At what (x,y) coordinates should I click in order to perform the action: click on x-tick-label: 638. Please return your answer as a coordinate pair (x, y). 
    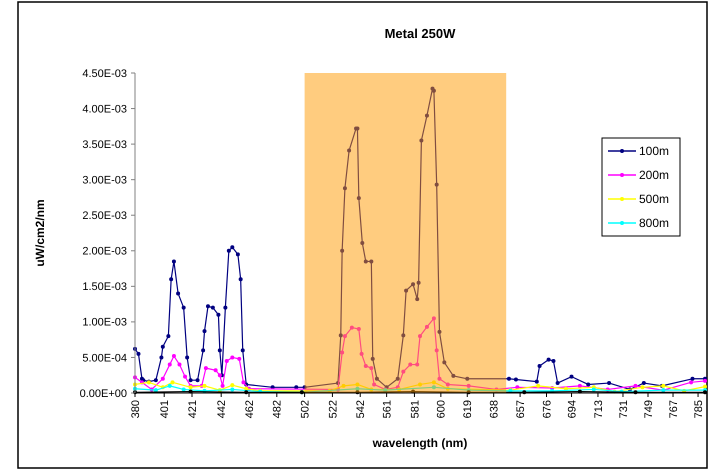
    Looking at the image, I should click on (494, 409).